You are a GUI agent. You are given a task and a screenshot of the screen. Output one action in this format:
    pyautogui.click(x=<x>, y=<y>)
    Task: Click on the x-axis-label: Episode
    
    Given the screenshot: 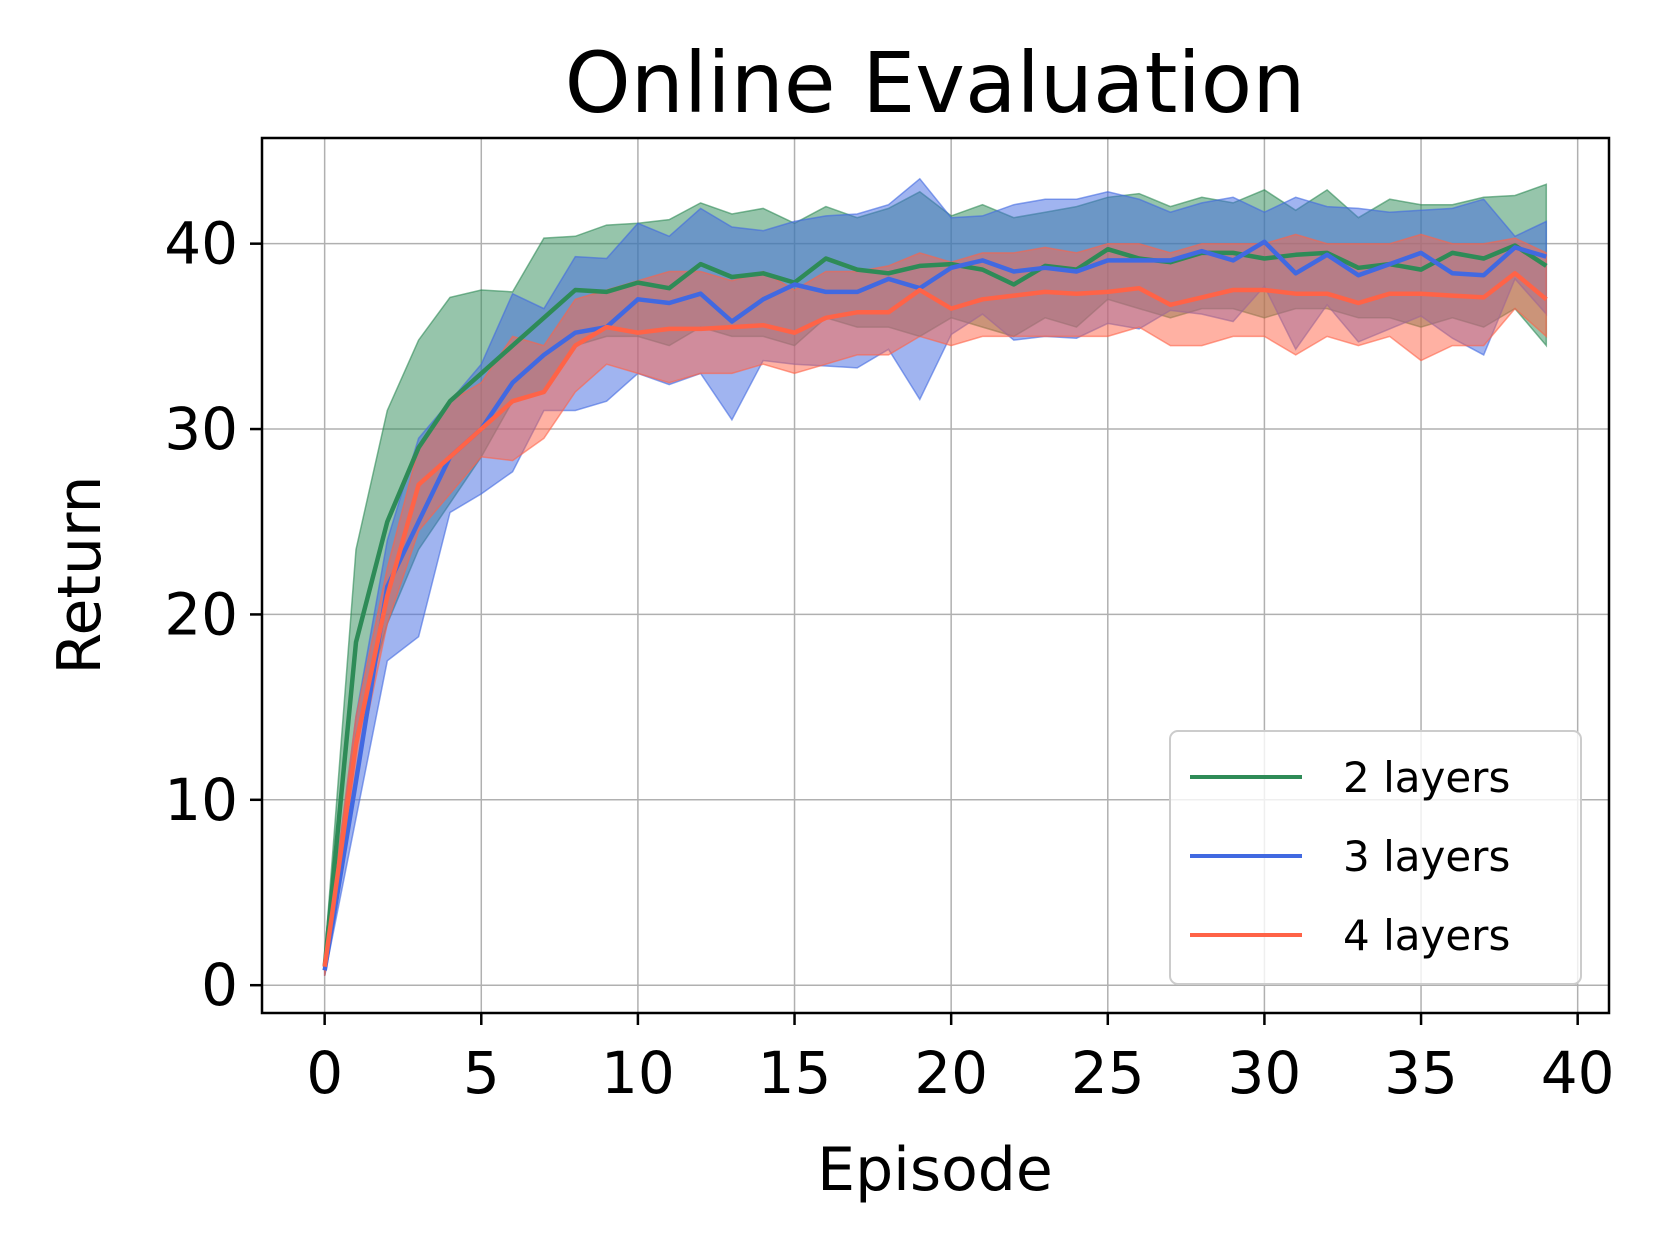 What is the action you would take?
    pyautogui.click(x=935, y=1170)
    